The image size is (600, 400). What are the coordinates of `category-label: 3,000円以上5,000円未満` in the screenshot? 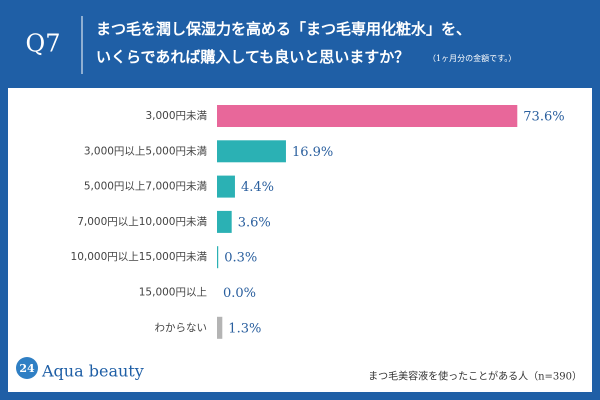 It's located at (146, 151).